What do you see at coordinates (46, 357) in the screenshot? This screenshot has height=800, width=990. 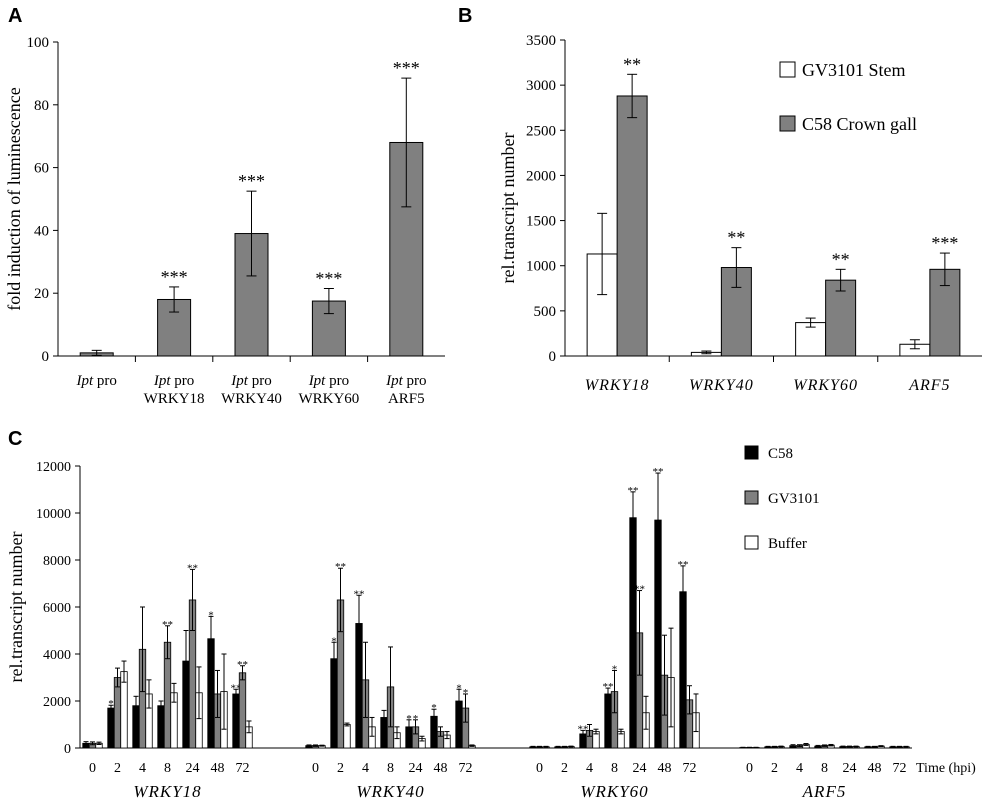 I see `a-y-tick-label: 0` at bounding box center [46, 357].